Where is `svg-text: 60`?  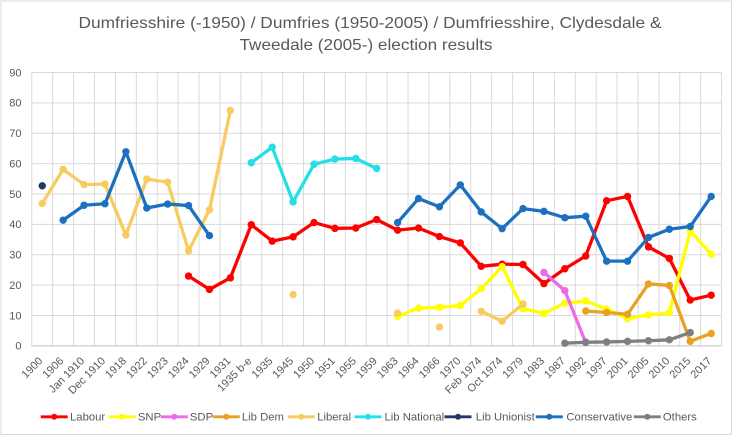
svg-text: 60 is located at coordinates (15, 164).